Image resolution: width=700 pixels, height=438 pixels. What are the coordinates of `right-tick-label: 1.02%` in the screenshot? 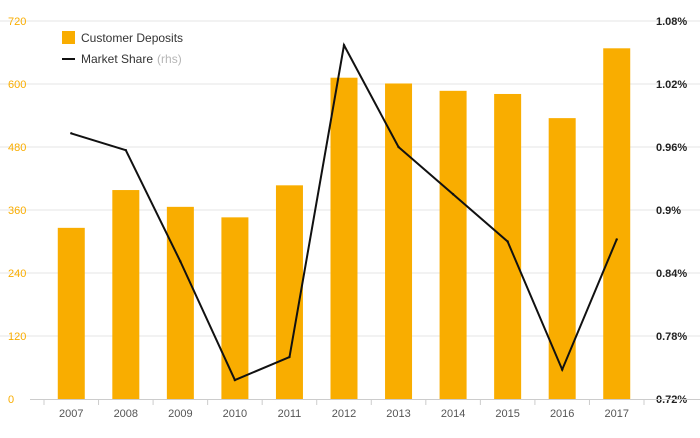 It's located at (671, 85).